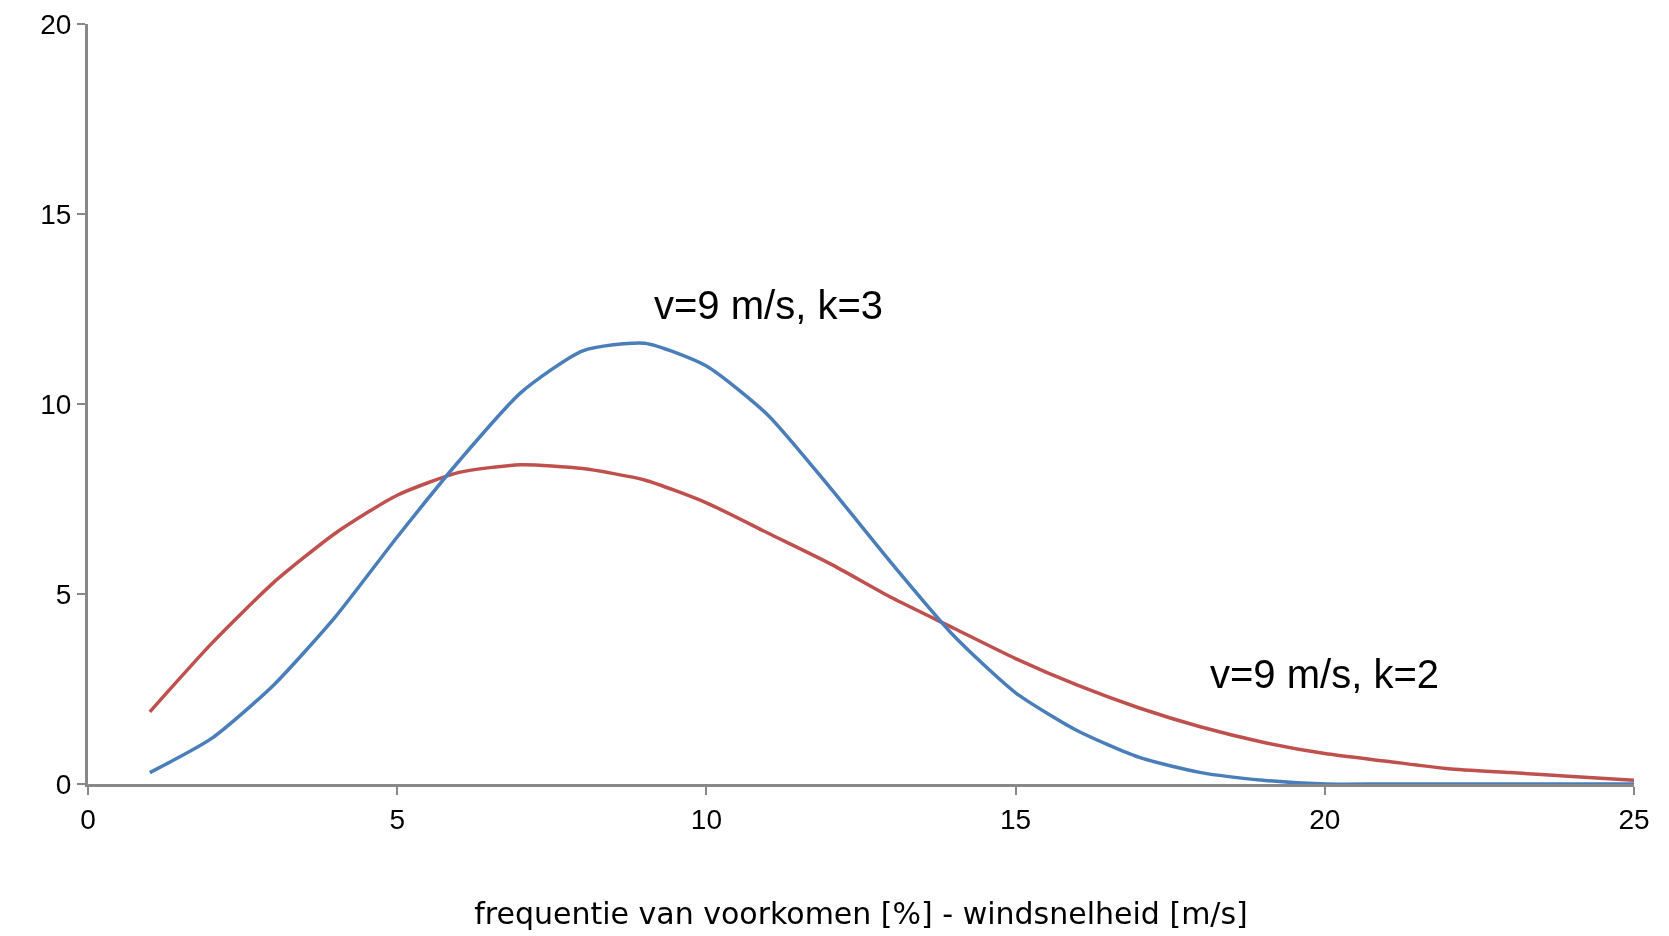  What do you see at coordinates (1634, 819) in the screenshot?
I see `x-tick-label: 25` at bounding box center [1634, 819].